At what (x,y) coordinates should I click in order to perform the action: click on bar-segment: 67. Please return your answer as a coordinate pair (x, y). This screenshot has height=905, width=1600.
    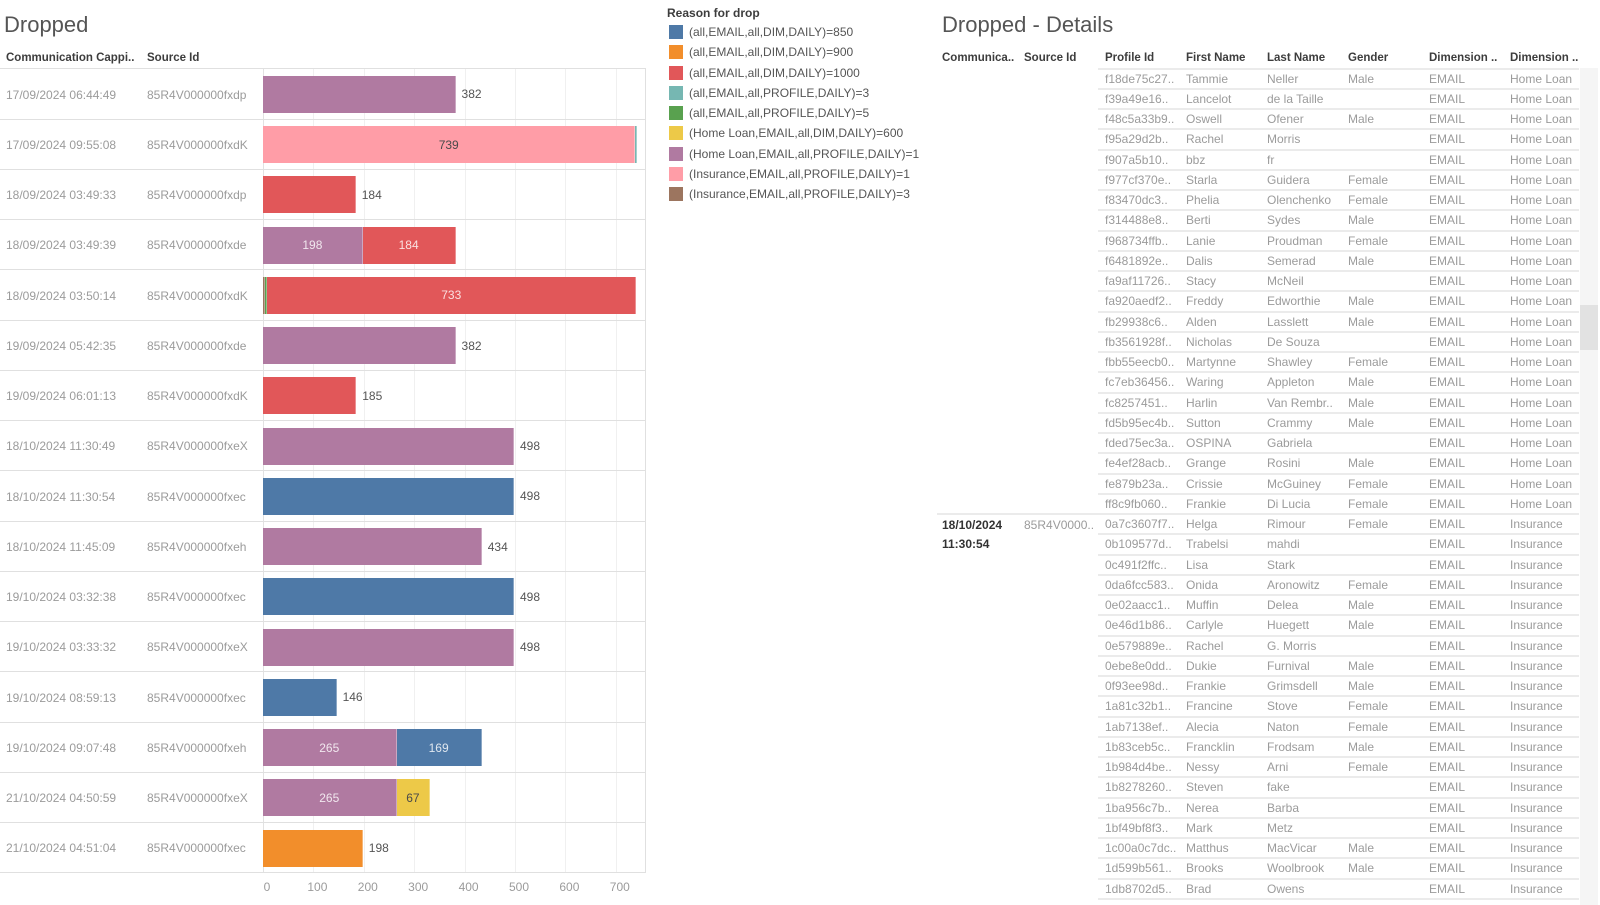
    Looking at the image, I should click on (413, 798).